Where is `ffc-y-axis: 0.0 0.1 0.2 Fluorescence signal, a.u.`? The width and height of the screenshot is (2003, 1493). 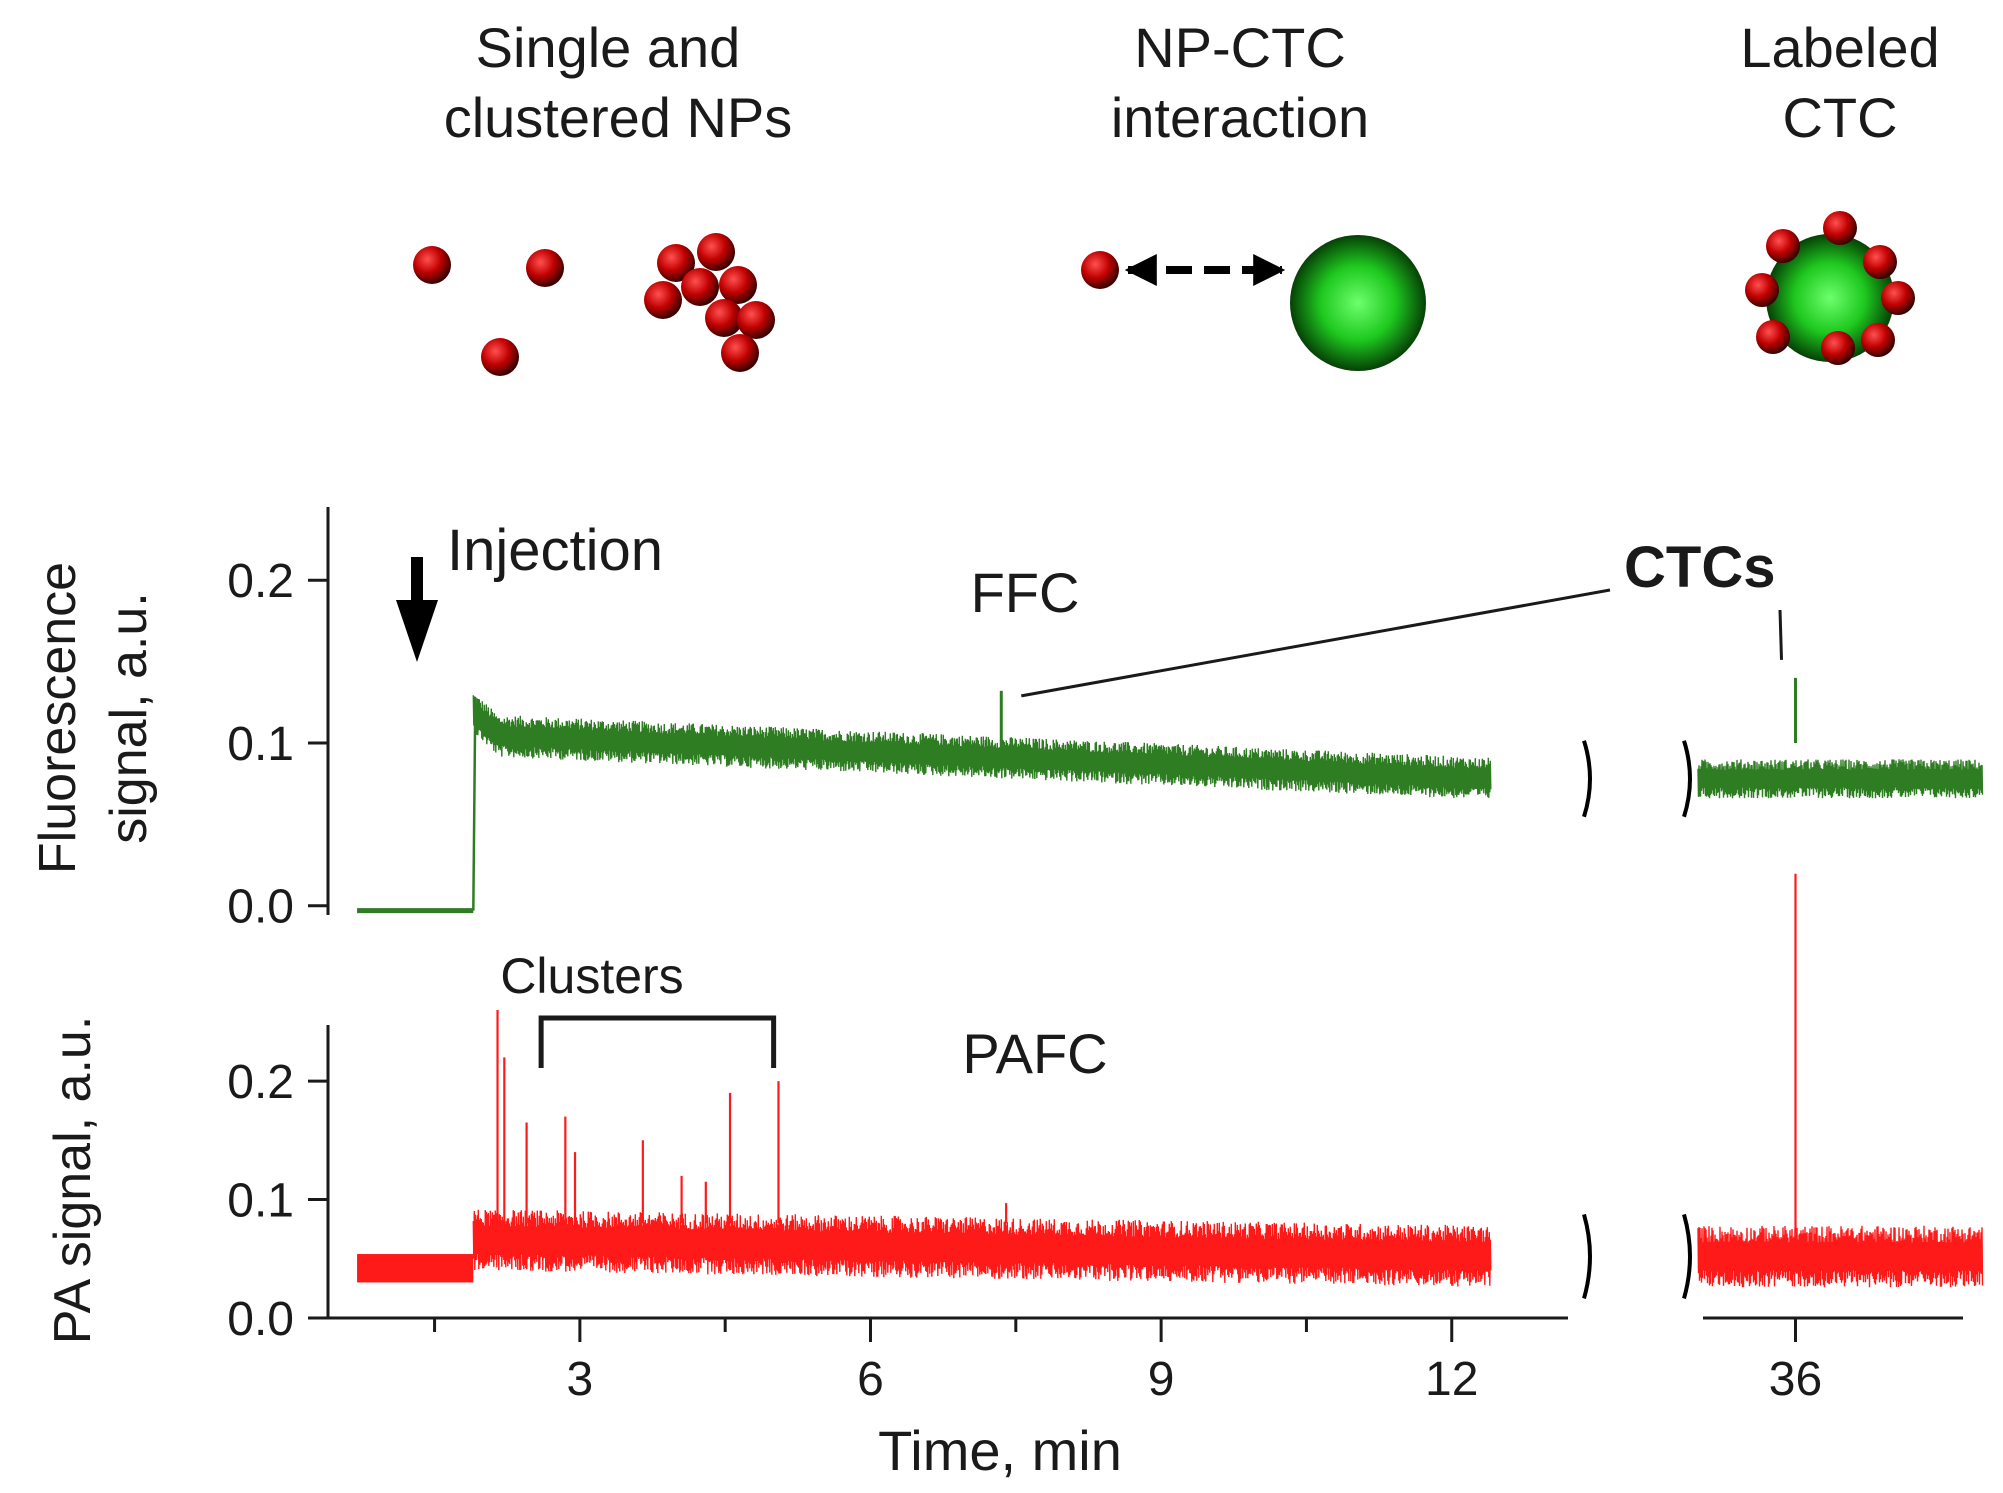 ffc-y-axis: 0.0 0.1 0.2 Fluorescence signal, a.u. is located at coordinates (179, 720).